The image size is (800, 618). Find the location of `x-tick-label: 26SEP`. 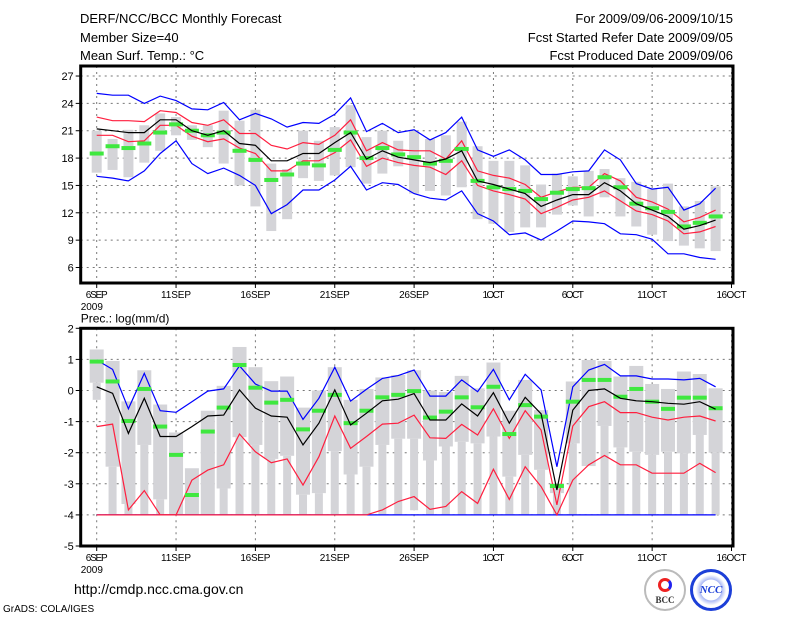

x-tick-label: 26SEP is located at coordinates (414, 295).